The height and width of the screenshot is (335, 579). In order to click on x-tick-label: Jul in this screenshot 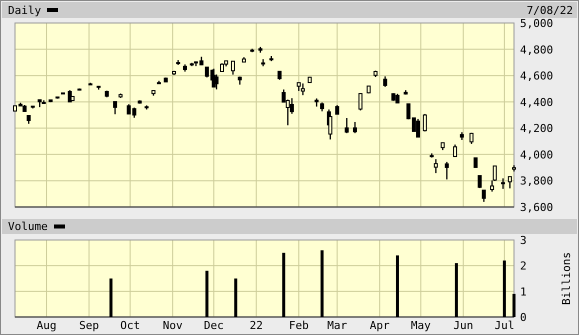, I will do `click(504, 325)`.